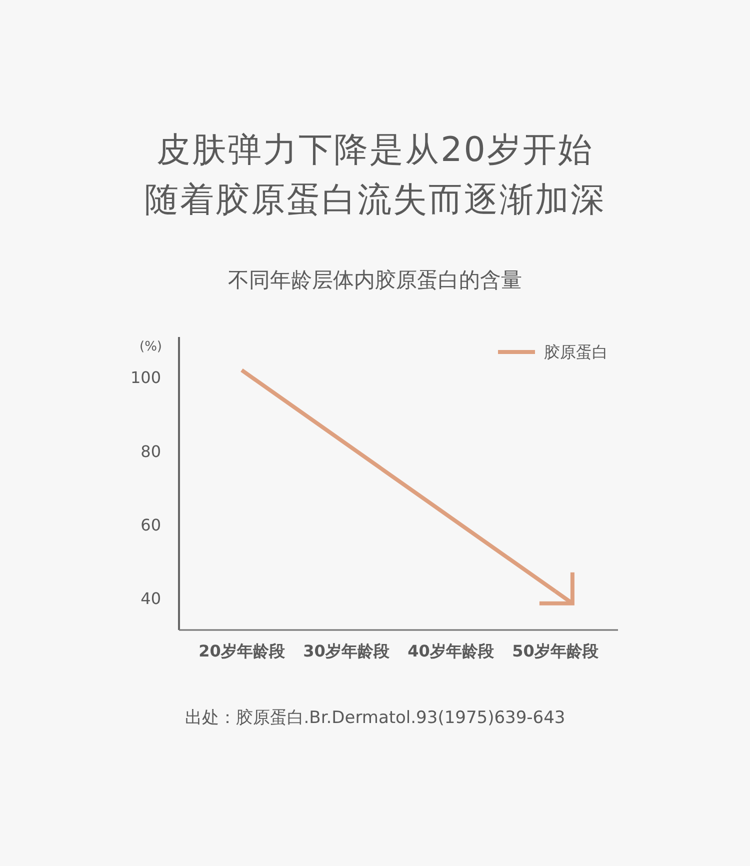  Describe the element at coordinates (576, 352) in the screenshot. I see `legend-label: 胶原蛋白` at that location.